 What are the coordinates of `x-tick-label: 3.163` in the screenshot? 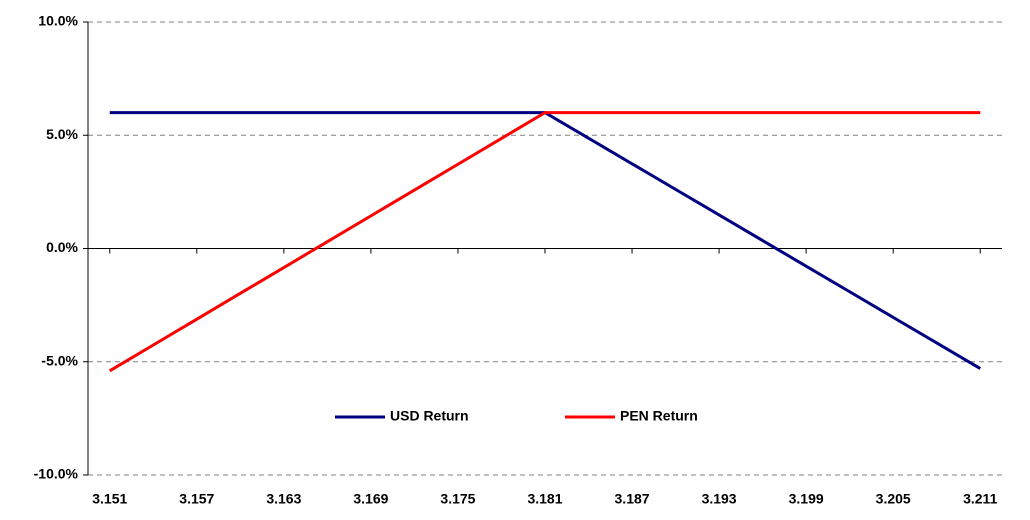 It's located at (283, 499).